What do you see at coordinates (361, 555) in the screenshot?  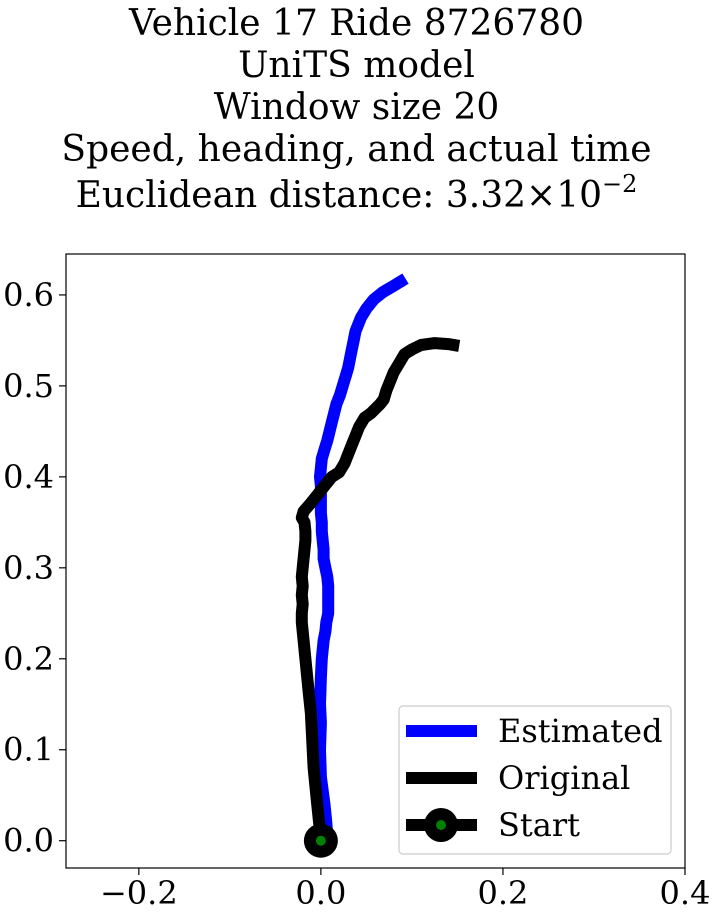 I see `series-line-estimated` at bounding box center [361, 555].